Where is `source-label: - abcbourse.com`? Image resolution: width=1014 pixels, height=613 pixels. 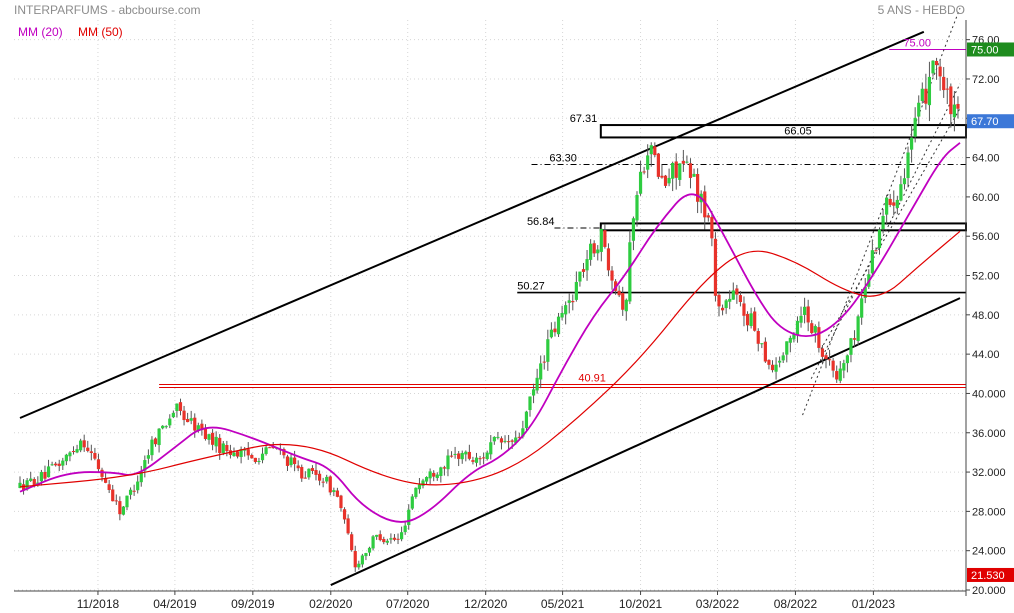 source-label: - abcbourse.com is located at coordinates (154, 10).